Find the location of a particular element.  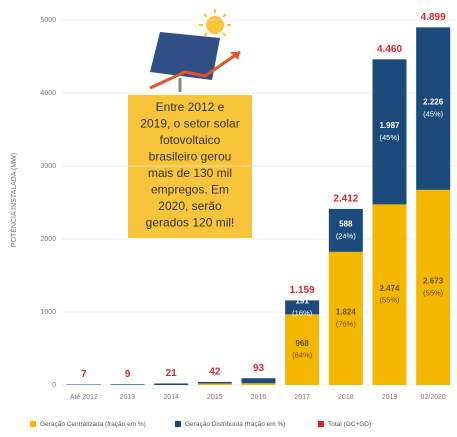

annotation-text: Entre 2012 e is located at coordinates (190, 107).